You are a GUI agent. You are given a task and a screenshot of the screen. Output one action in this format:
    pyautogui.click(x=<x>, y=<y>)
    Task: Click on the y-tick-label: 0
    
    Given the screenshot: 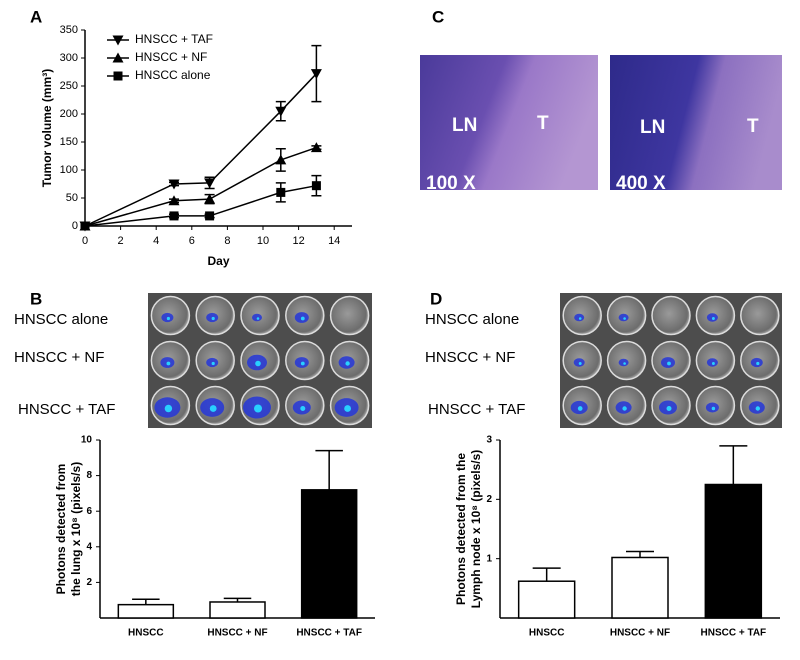 What is the action you would take?
    pyautogui.click(x=75, y=226)
    